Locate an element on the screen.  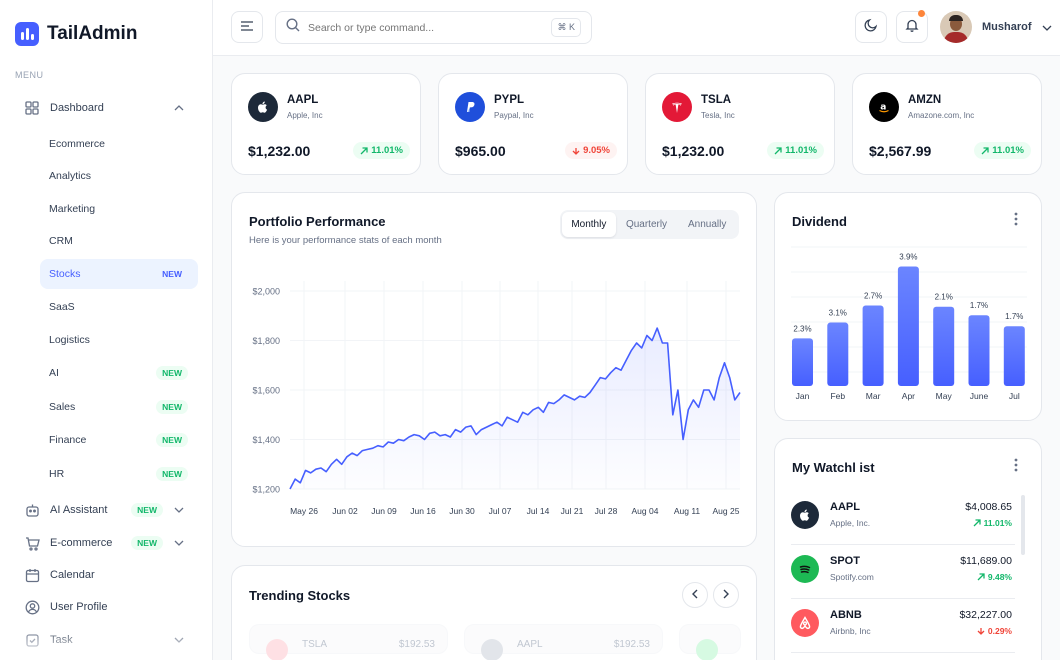
sidebar-item-dashboard: Dashboard is located at coordinates (106, 108).